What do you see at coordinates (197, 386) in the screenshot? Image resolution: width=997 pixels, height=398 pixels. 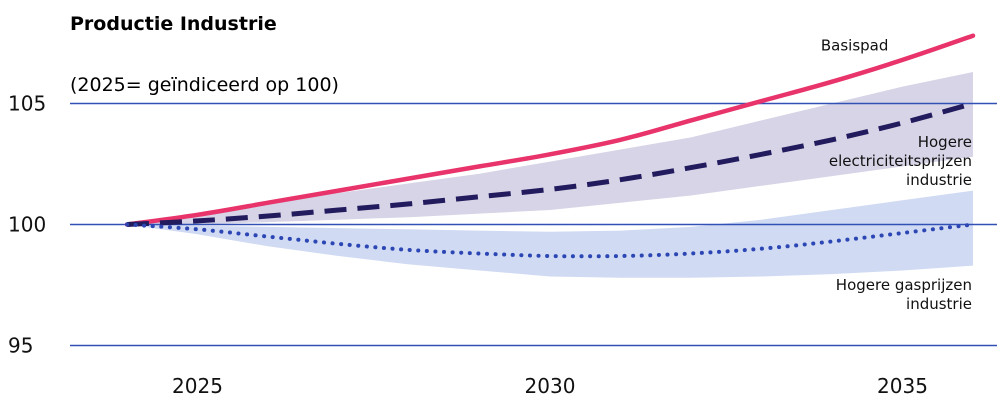 I see `x-tick-label: 2025` at bounding box center [197, 386].